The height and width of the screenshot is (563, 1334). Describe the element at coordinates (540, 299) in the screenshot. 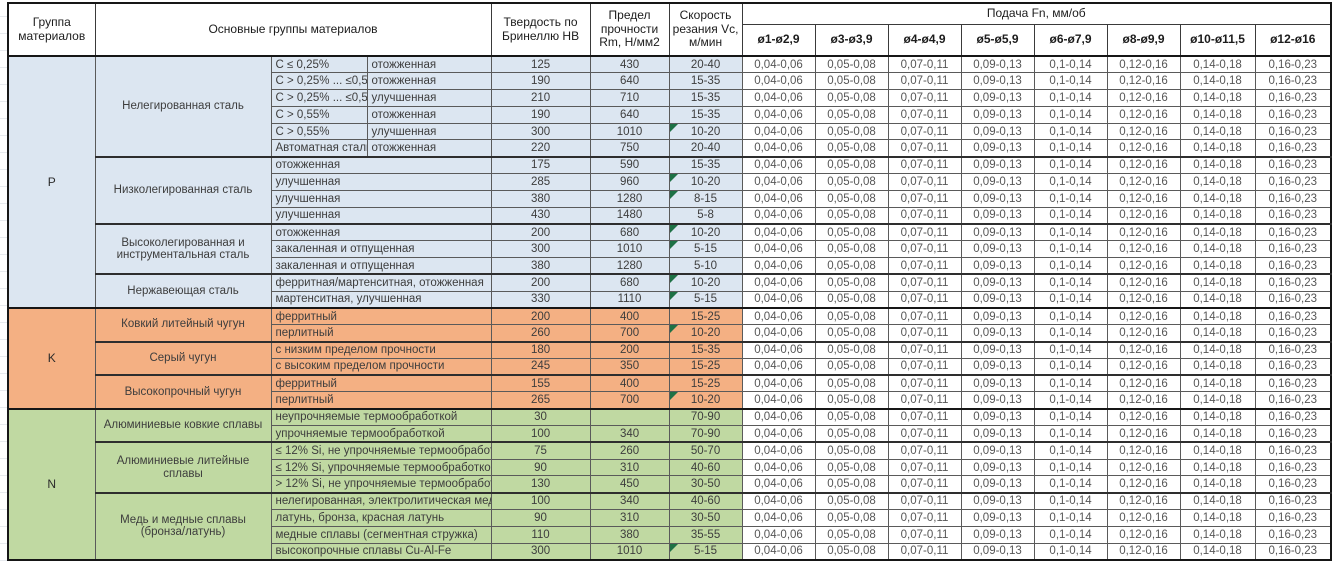

I see `hardness-cell: 330` at that location.